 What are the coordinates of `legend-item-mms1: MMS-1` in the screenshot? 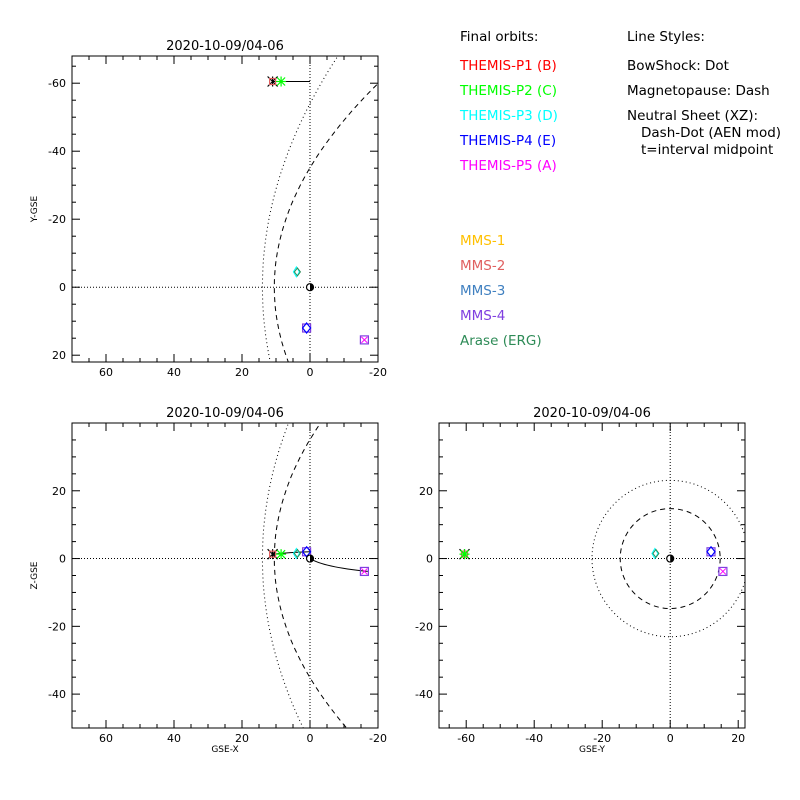 It's located at (482, 241).